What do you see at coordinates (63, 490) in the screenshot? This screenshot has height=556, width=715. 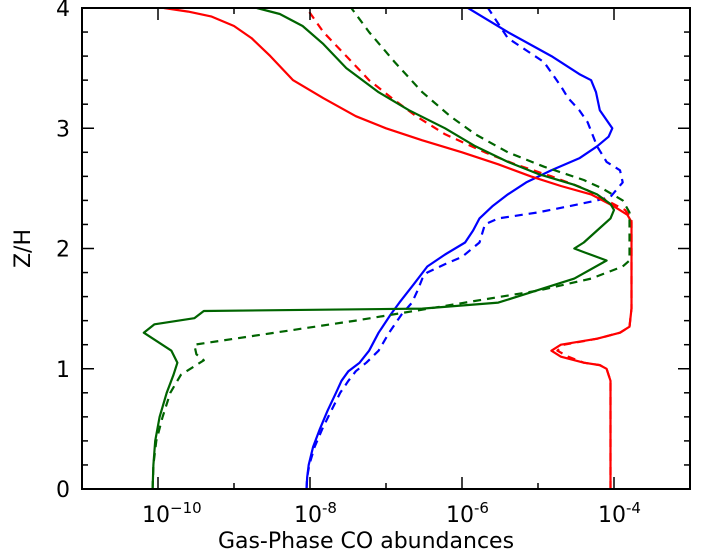 I see `y-tick-label: 0` at bounding box center [63, 490].